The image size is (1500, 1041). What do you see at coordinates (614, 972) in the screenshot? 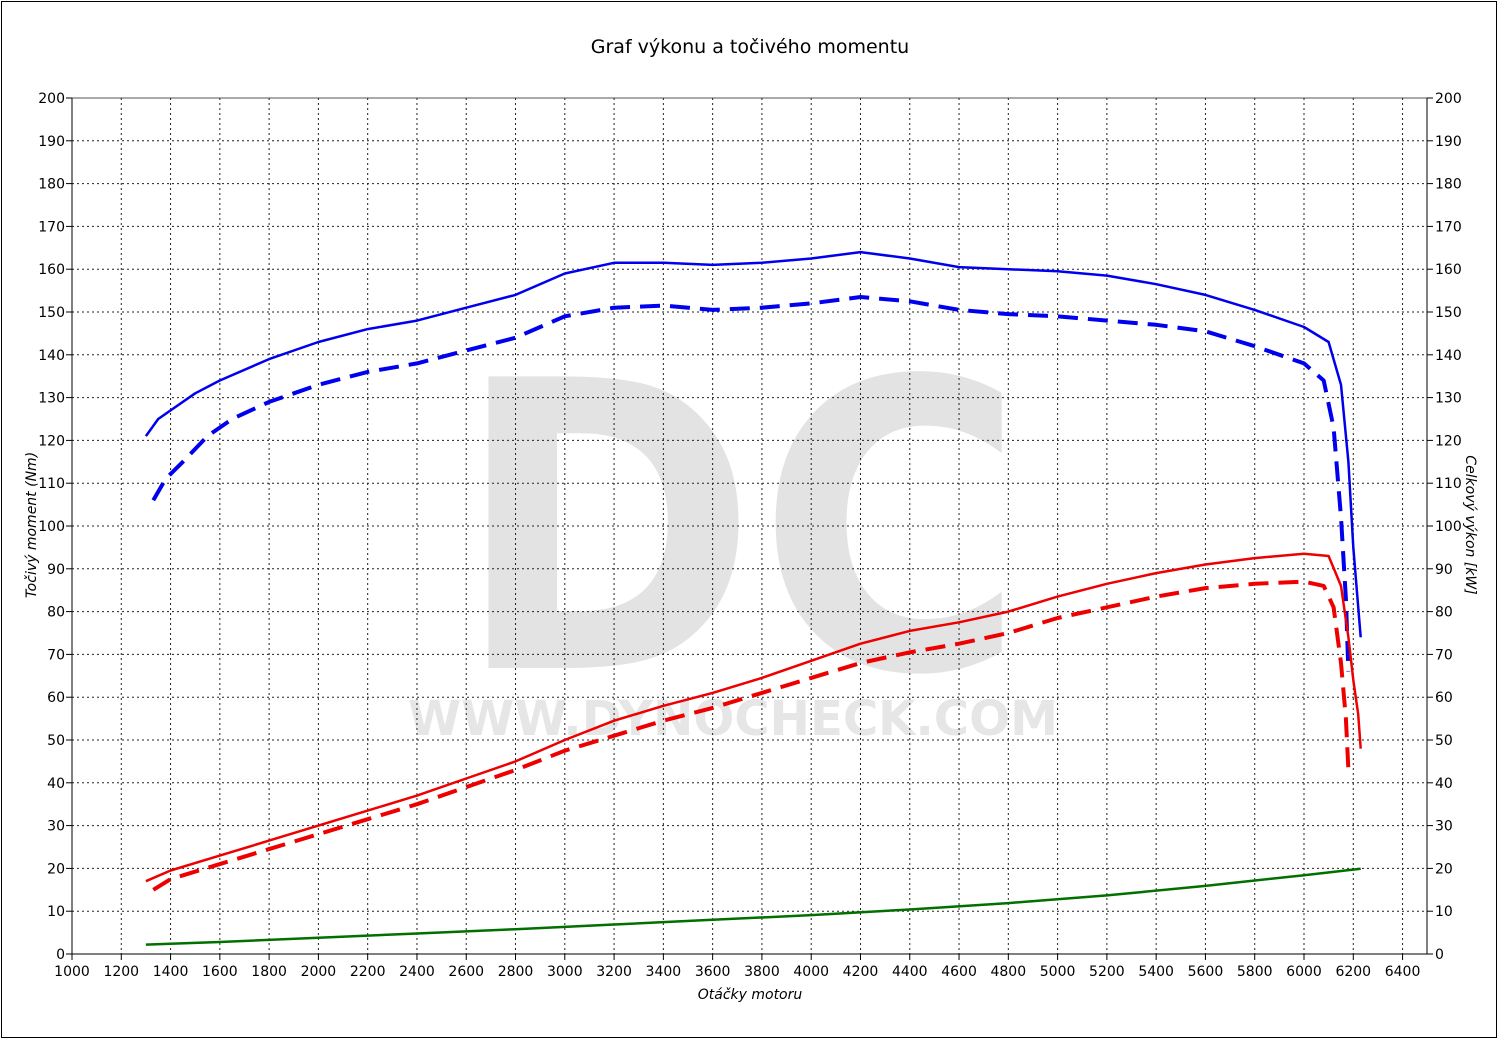
I see `x-tick-label: 3200` at bounding box center [614, 972].